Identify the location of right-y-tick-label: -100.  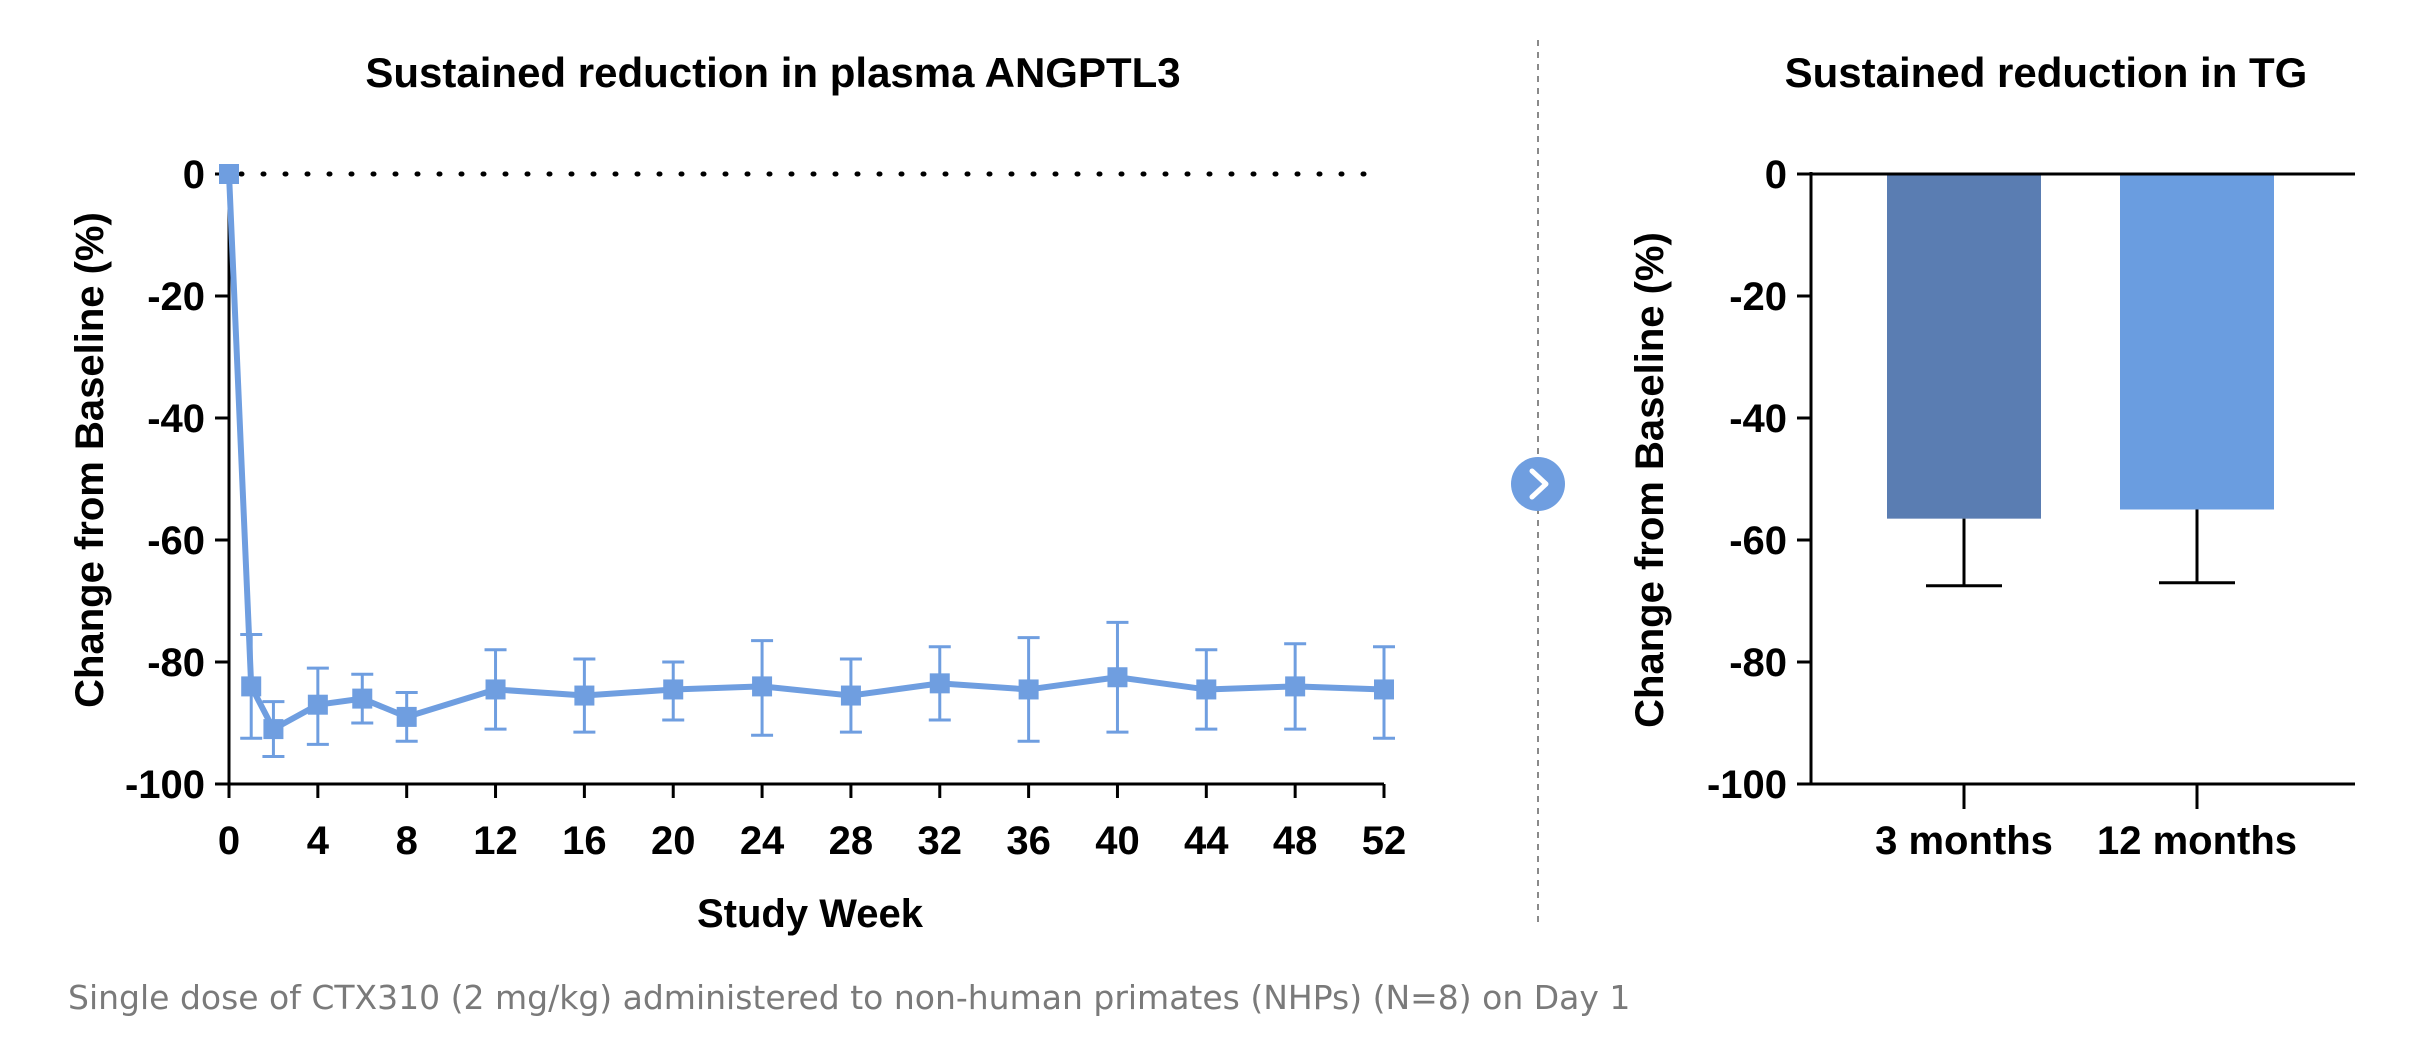
(1747, 785).